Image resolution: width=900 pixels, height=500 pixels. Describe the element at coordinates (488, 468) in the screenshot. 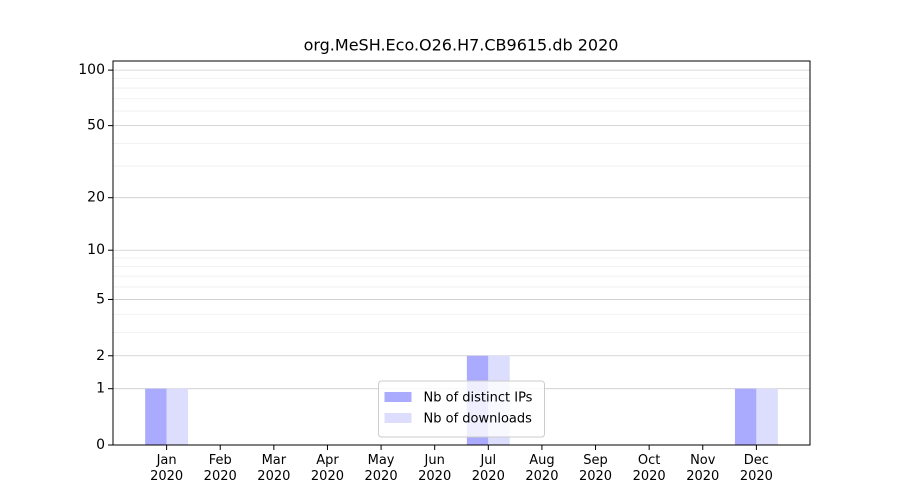

I see `x-tick-label: Jul 2020` at that location.